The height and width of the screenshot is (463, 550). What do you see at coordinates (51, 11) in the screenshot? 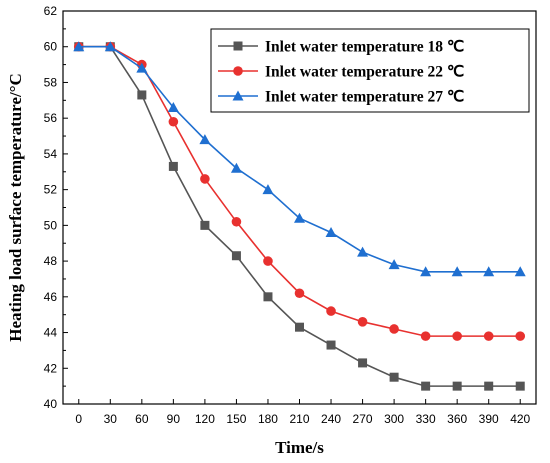
I see `y-tick-label: 62` at bounding box center [51, 11].